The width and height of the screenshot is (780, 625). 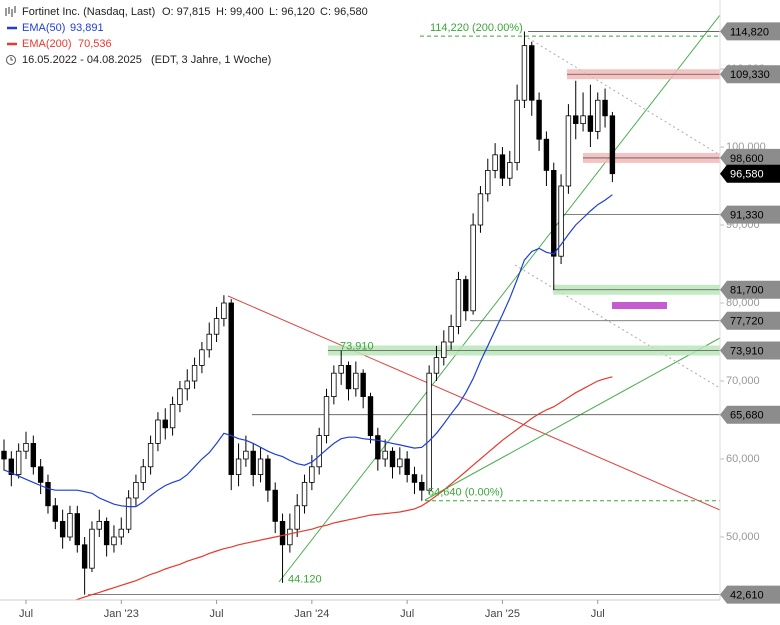 What do you see at coordinates (747, 322) in the screenshot?
I see `level-label: 77,720` at bounding box center [747, 322].